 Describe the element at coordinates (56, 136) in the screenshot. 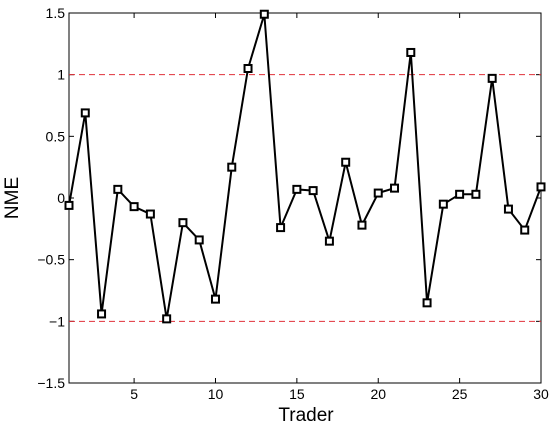

I see `y-tick-label: 0.5` at that location.